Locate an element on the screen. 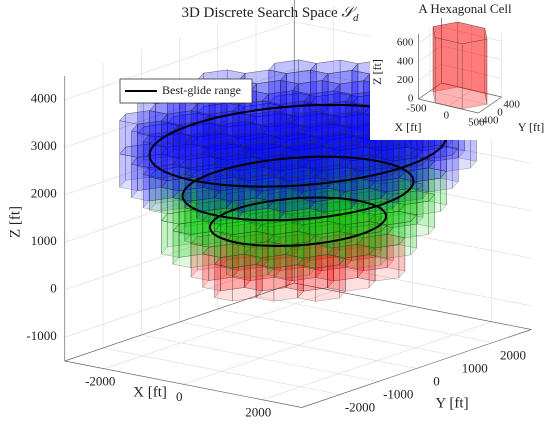 The height and width of the screenshot is (426, 550). z-tick-label: 1000 is located at coordinates (44, 240).